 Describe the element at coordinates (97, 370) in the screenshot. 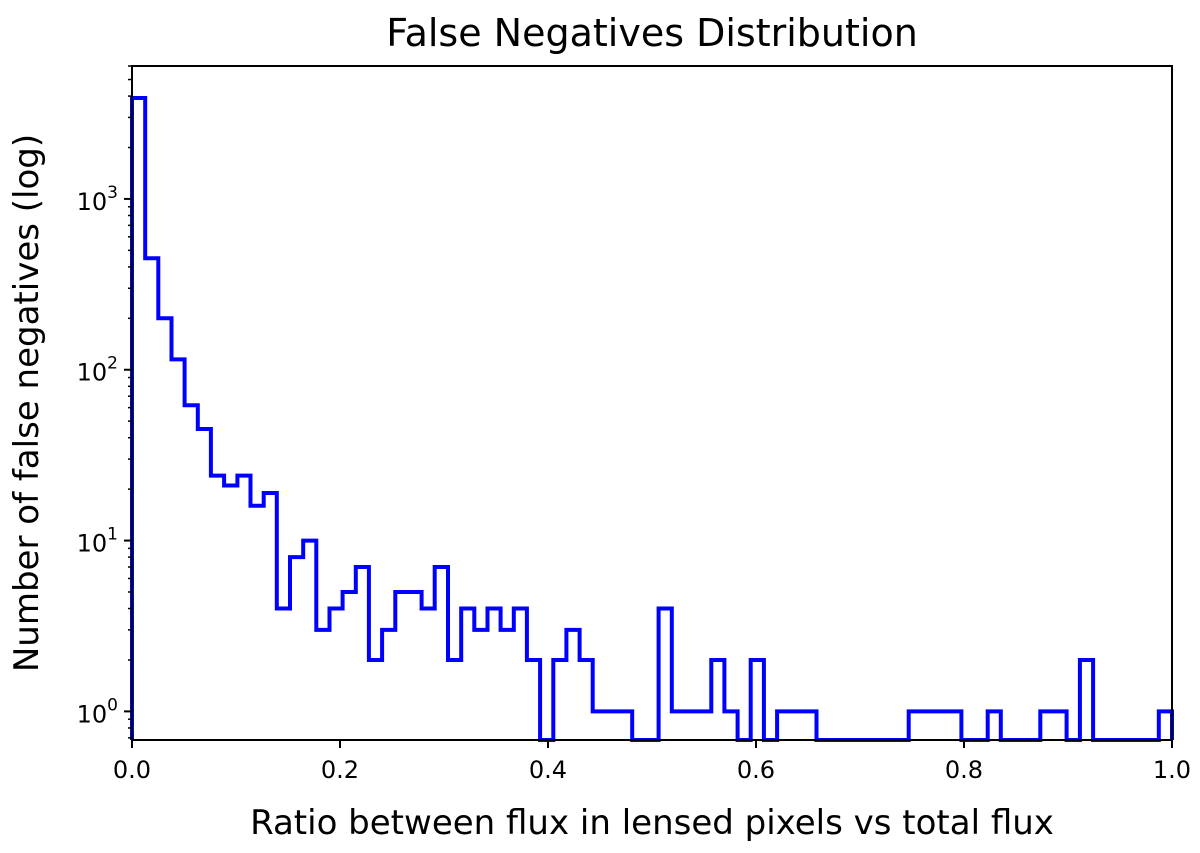

I see `y-tick-label: 10²` at that location.